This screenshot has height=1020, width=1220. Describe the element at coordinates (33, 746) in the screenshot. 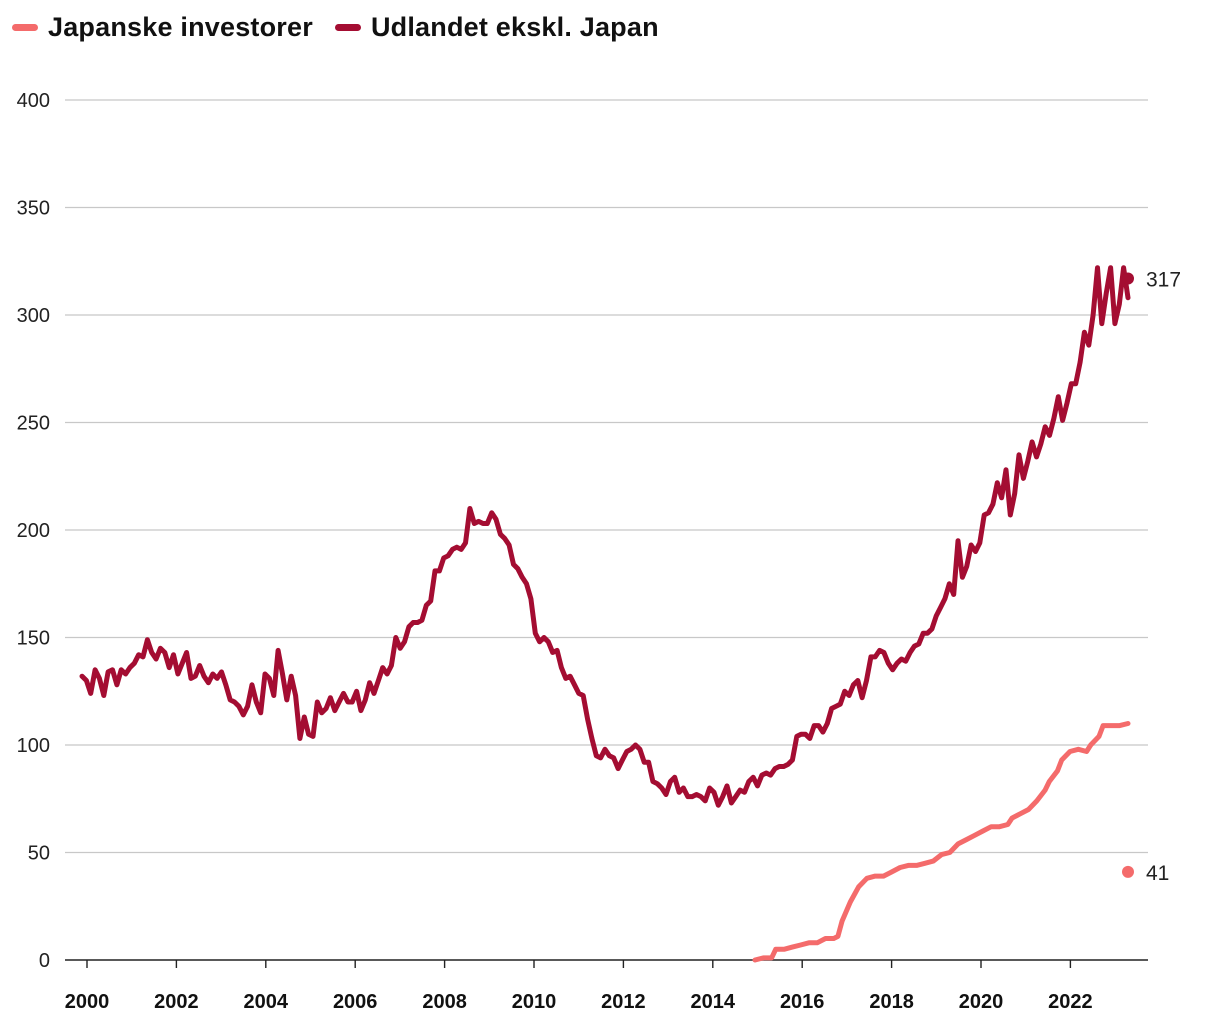

I see `y-tick-label-100: 100` at that location.